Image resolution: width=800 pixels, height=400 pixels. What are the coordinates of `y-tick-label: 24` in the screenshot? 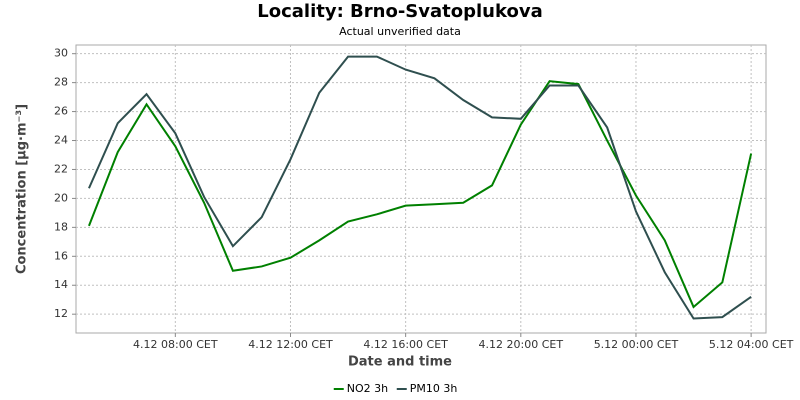 It's located at (61, 140).